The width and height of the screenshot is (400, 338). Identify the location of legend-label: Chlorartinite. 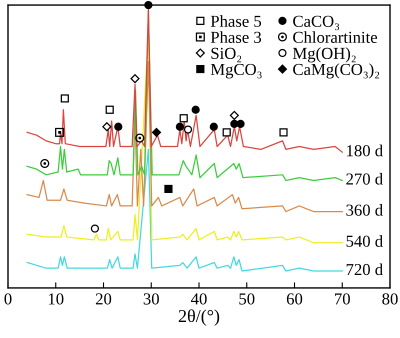
(335, 37).